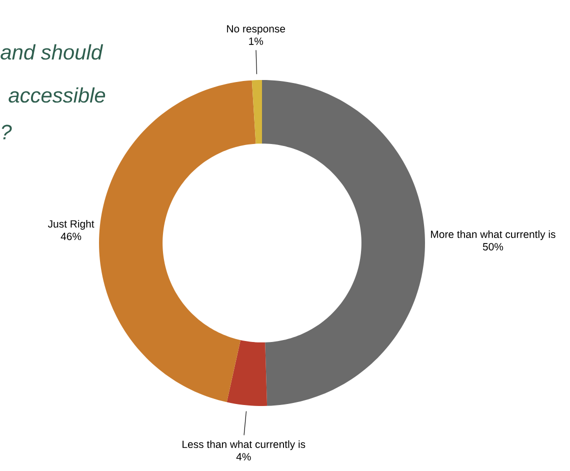  Describe the element at coordinates (493, 235) in the screenshot. I see `slice-label: More than what currently is` at that location.